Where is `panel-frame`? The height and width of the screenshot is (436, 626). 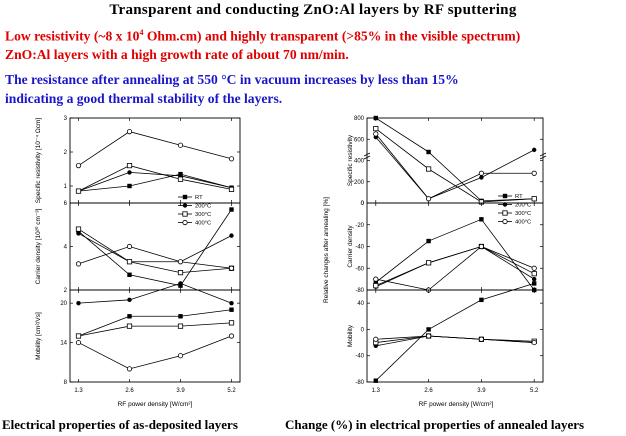 panel-frame is located at coordinates (155, 246).